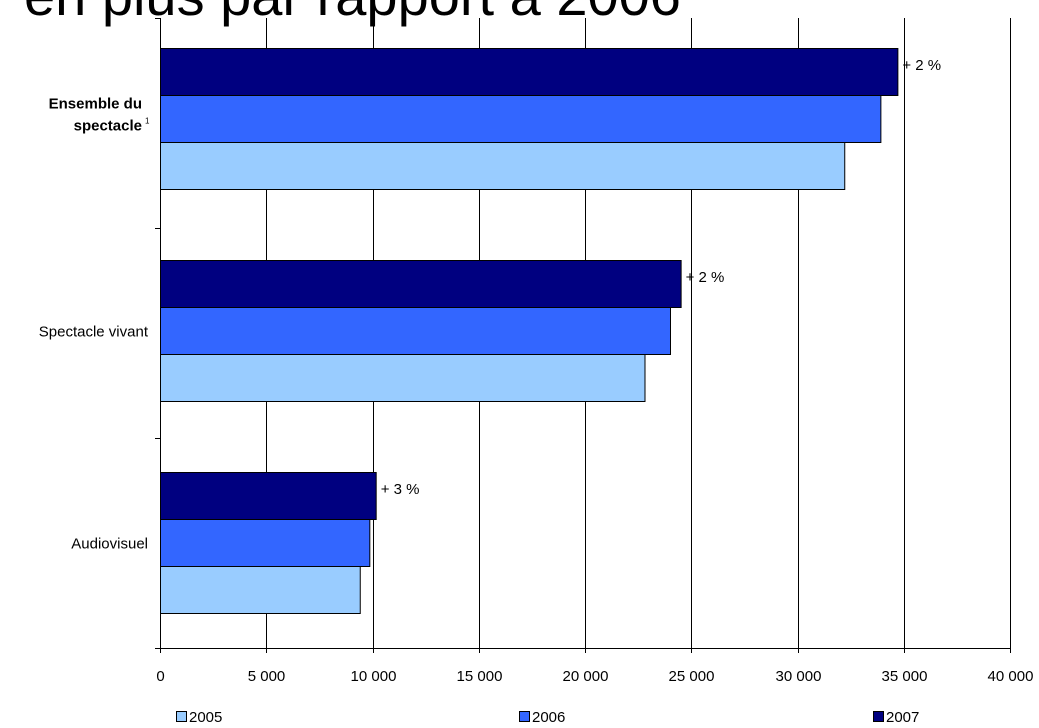  What do you see at coordinates (352, 12) in the screenshot?
I see `page-title: en plus par rapport à 2006` at bounding box center [352, 12].